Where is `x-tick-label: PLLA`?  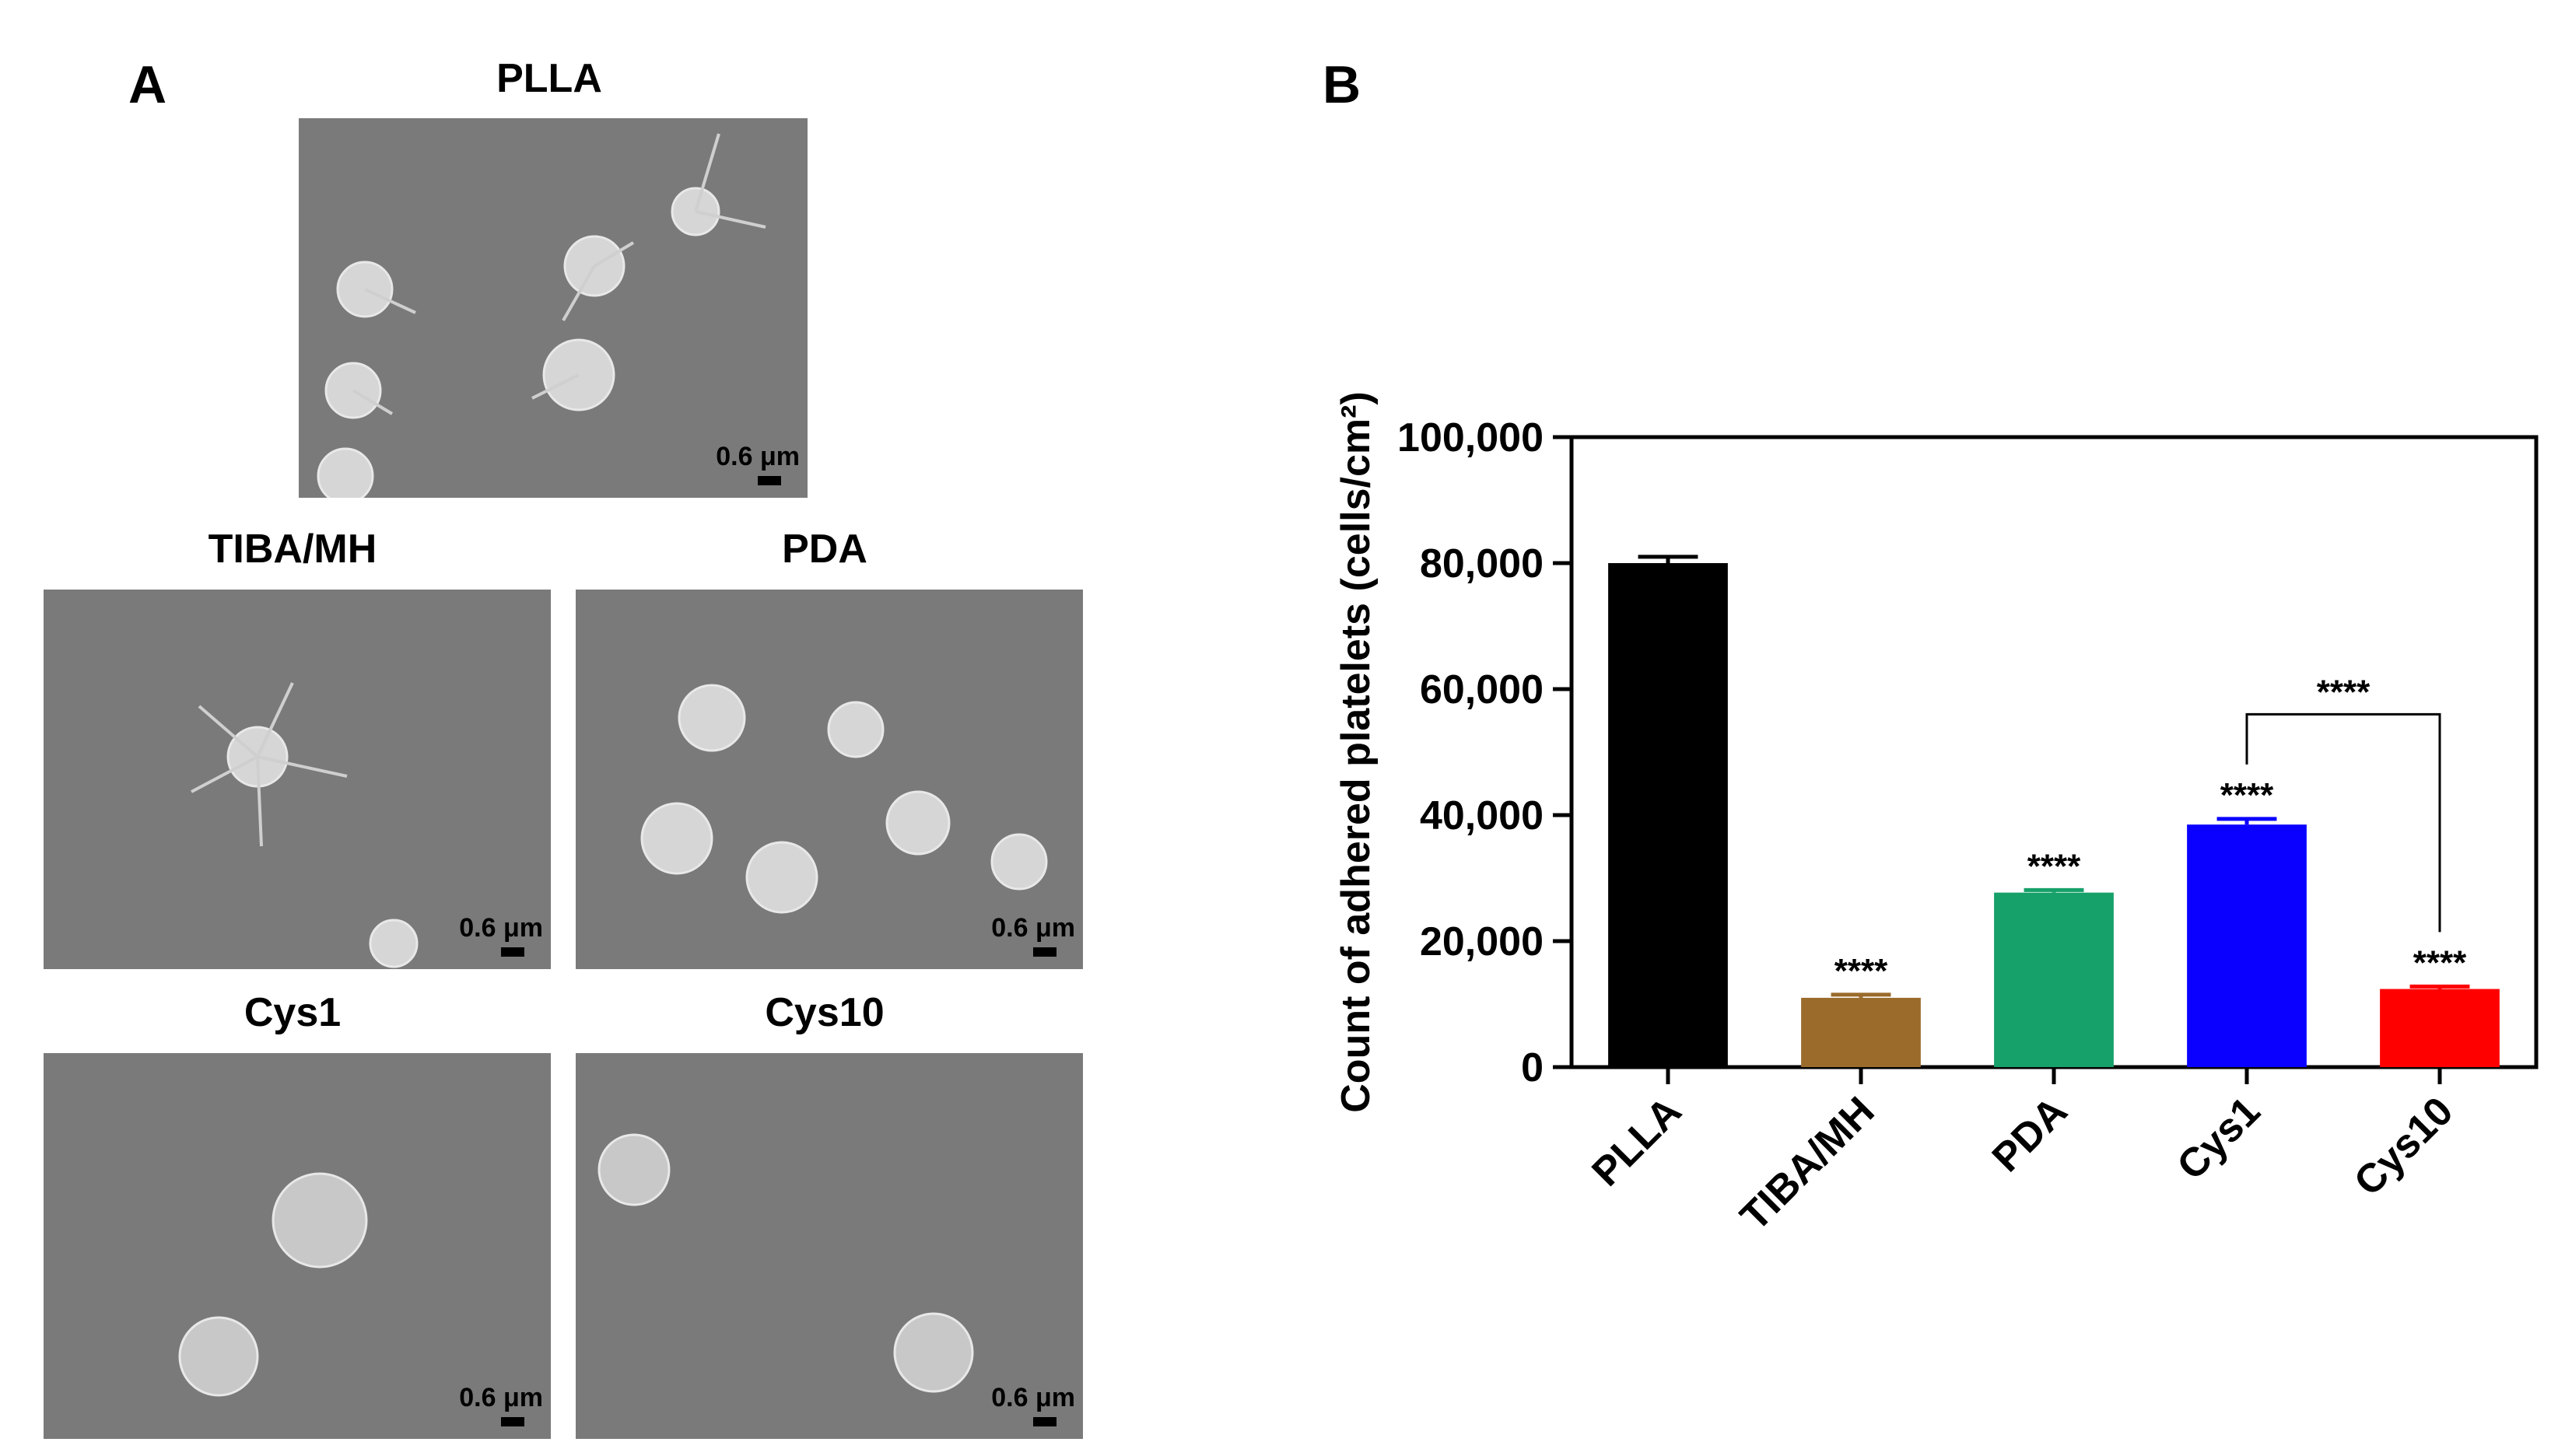
x-tick-label: PLLA is located at coordinates (1637, 1142).